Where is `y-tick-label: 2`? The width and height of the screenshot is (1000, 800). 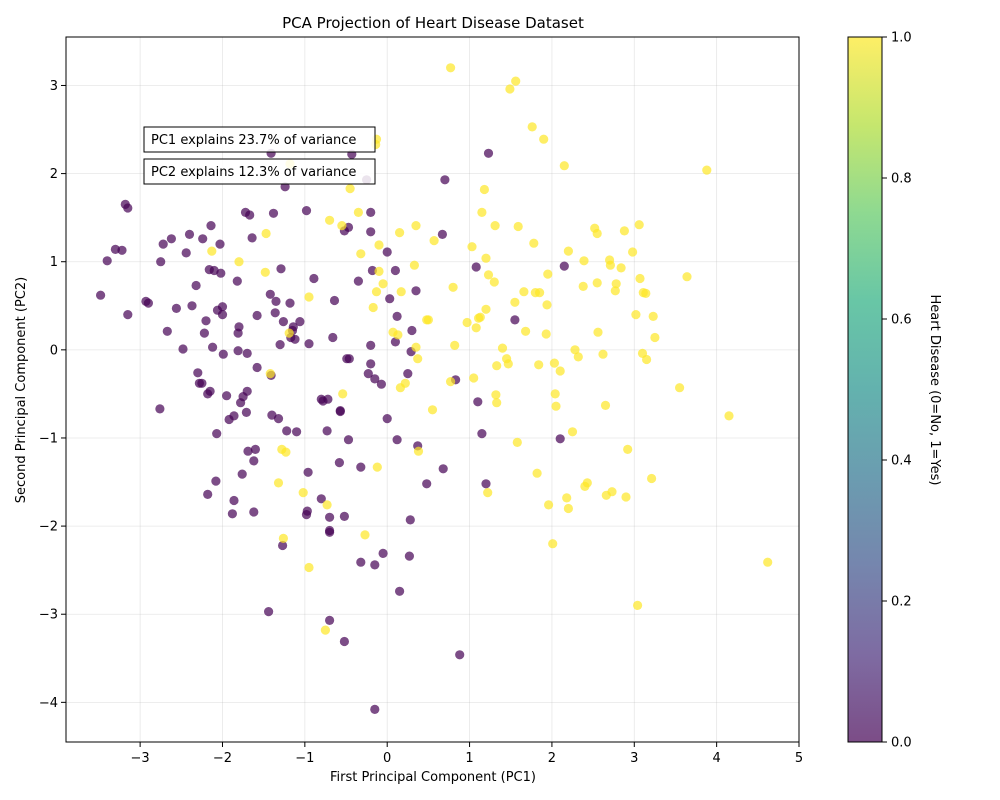
y-tick-label: 2 is located at coordinates (54, 174).